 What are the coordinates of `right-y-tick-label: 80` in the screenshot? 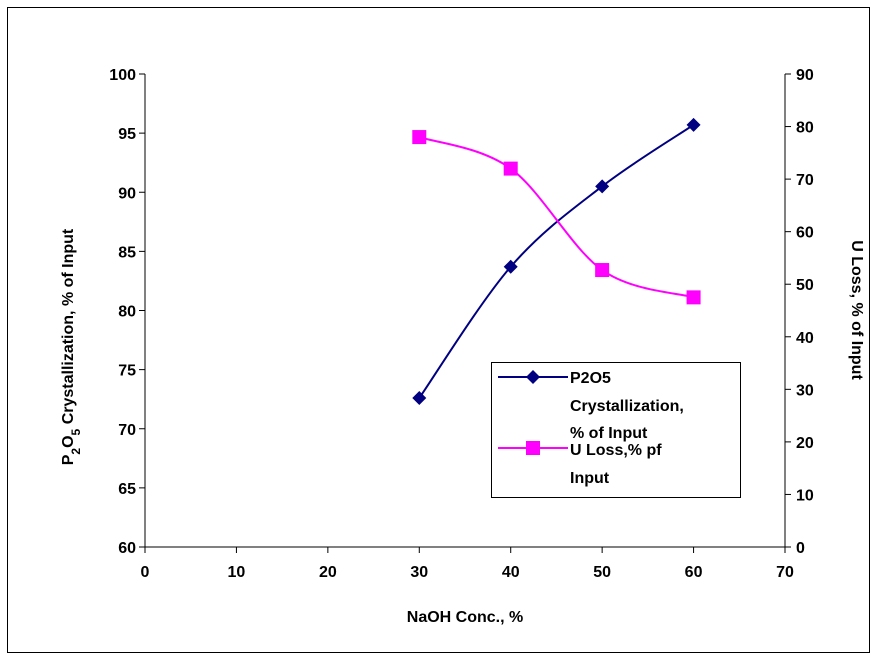 It's located at (805, 128).